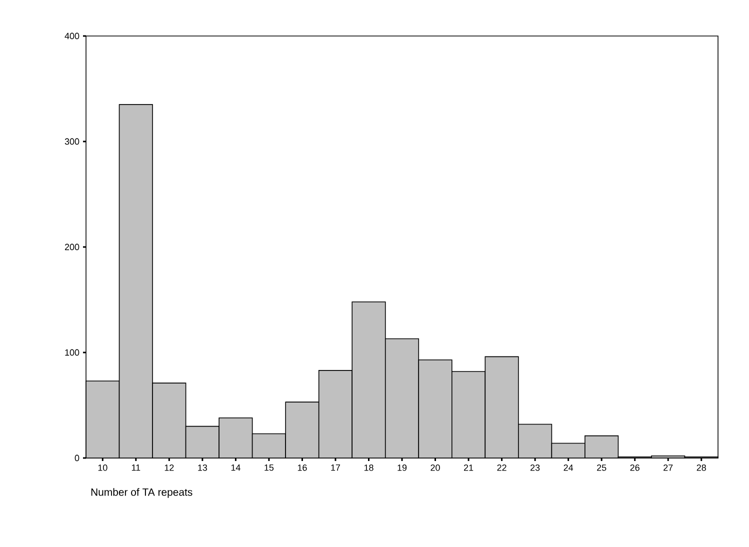  Describe the element at coordinates (235, 467) in the screenshot. I see `x-tick-label: 14` at that location.